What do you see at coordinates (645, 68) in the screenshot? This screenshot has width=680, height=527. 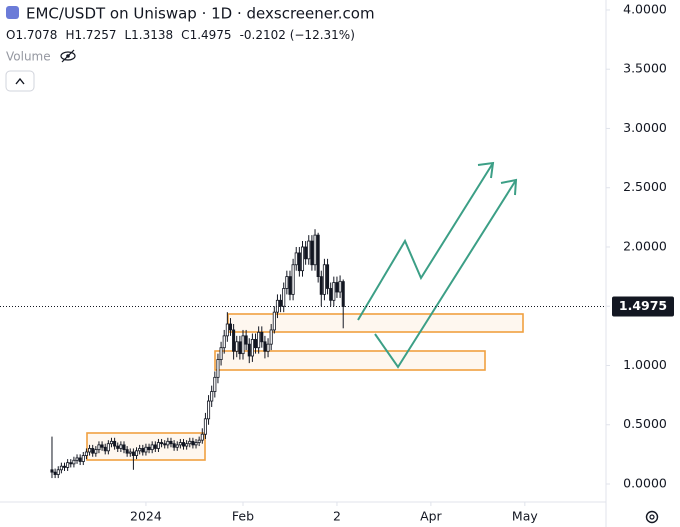 I see `y-tick-label: 3.5000` at bounding box center [645, 68].